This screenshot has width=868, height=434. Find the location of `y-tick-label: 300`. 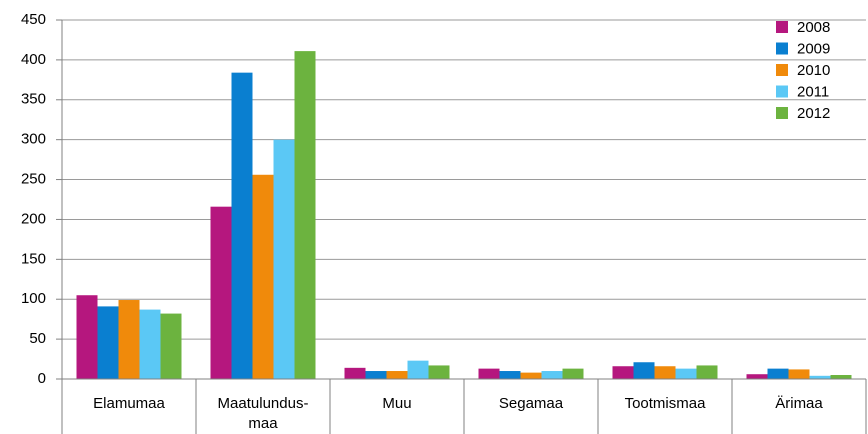

y-tick-label: 300 is located at coordinates (33, 139).